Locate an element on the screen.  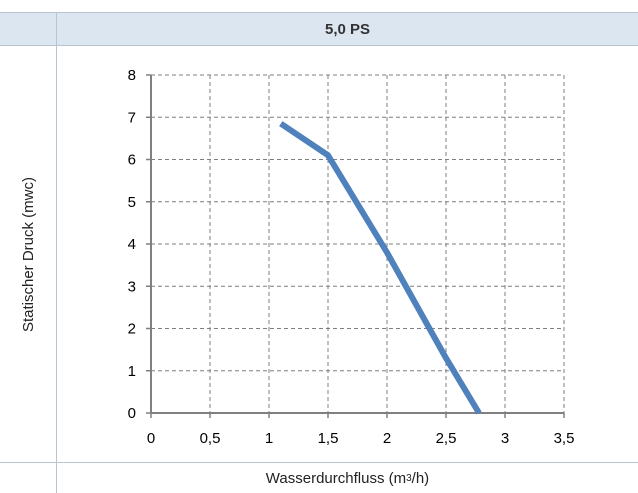
chart-title: 5,0 PS is located at coordinates (347, 29).